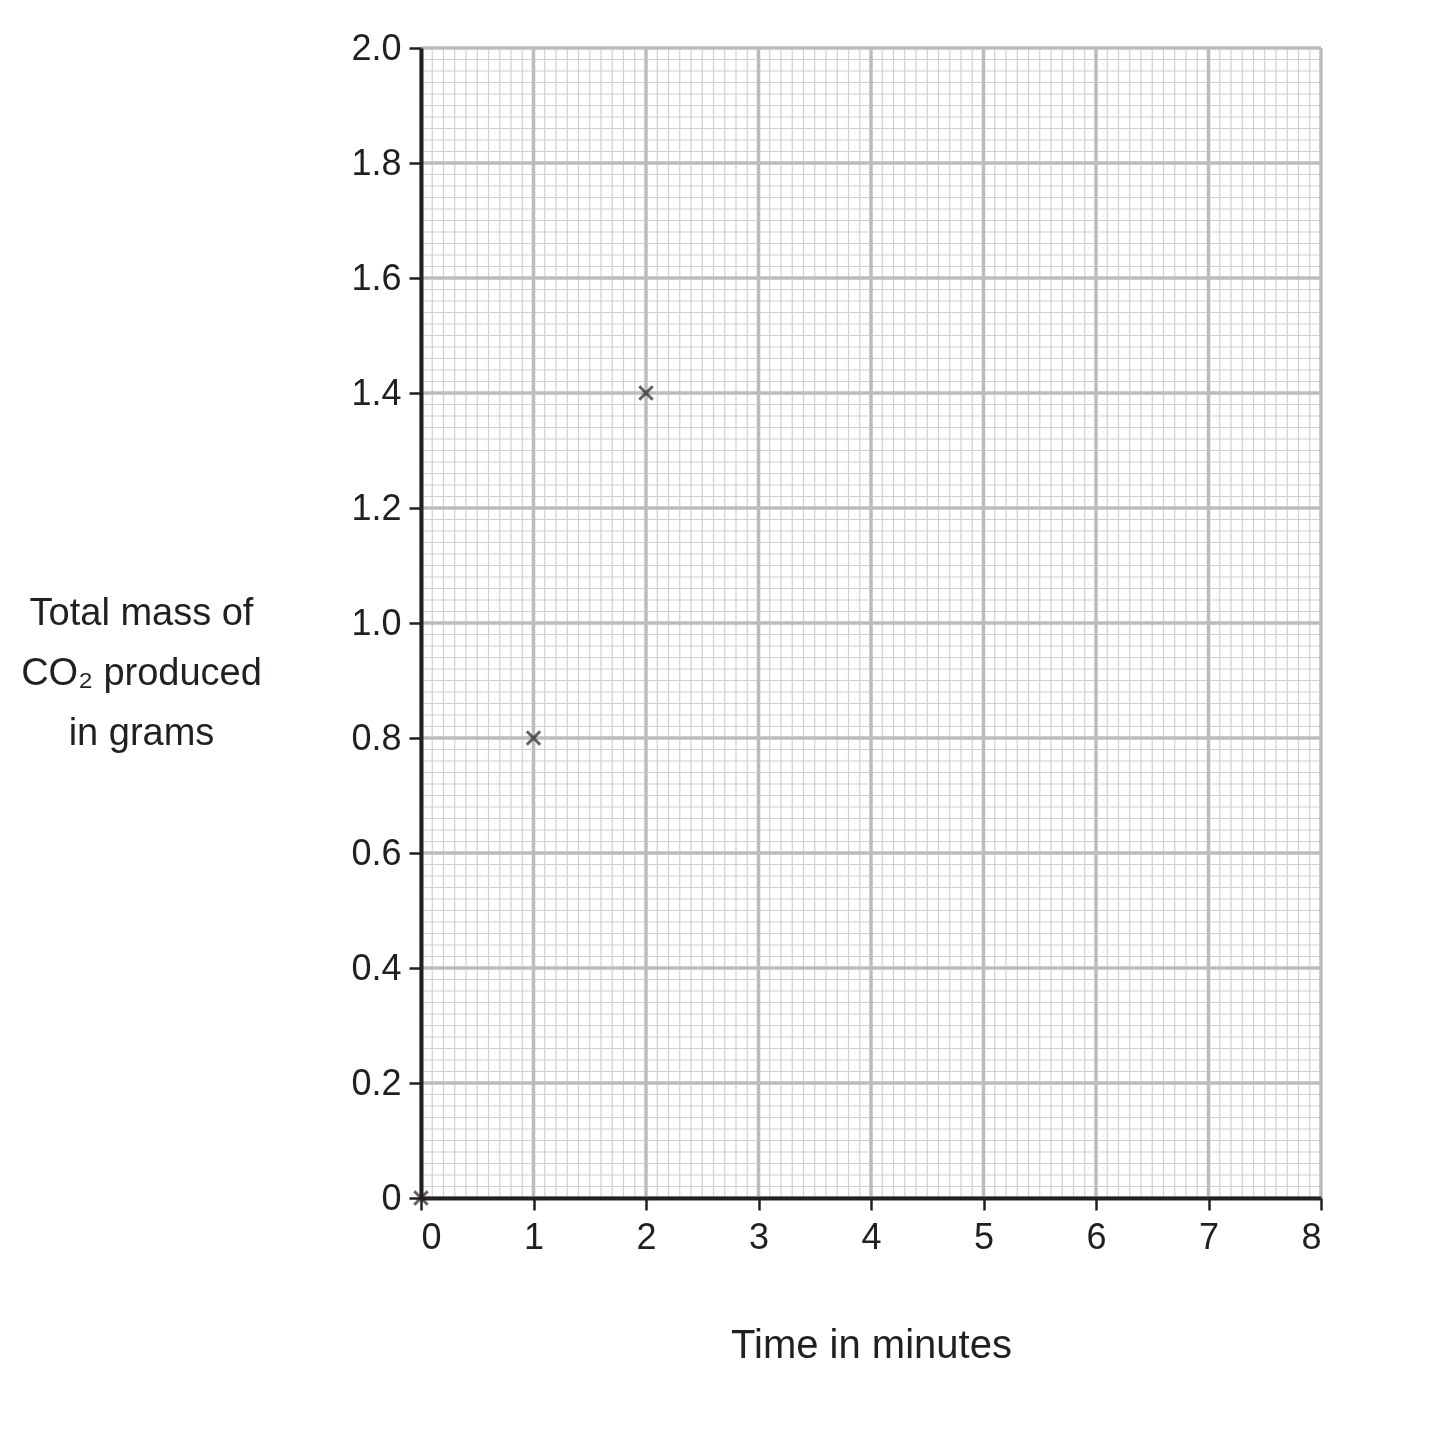  Describe the element at coordinates (1096, 1236) in the screenshot. I see `x-tick-label: 6` at that location.